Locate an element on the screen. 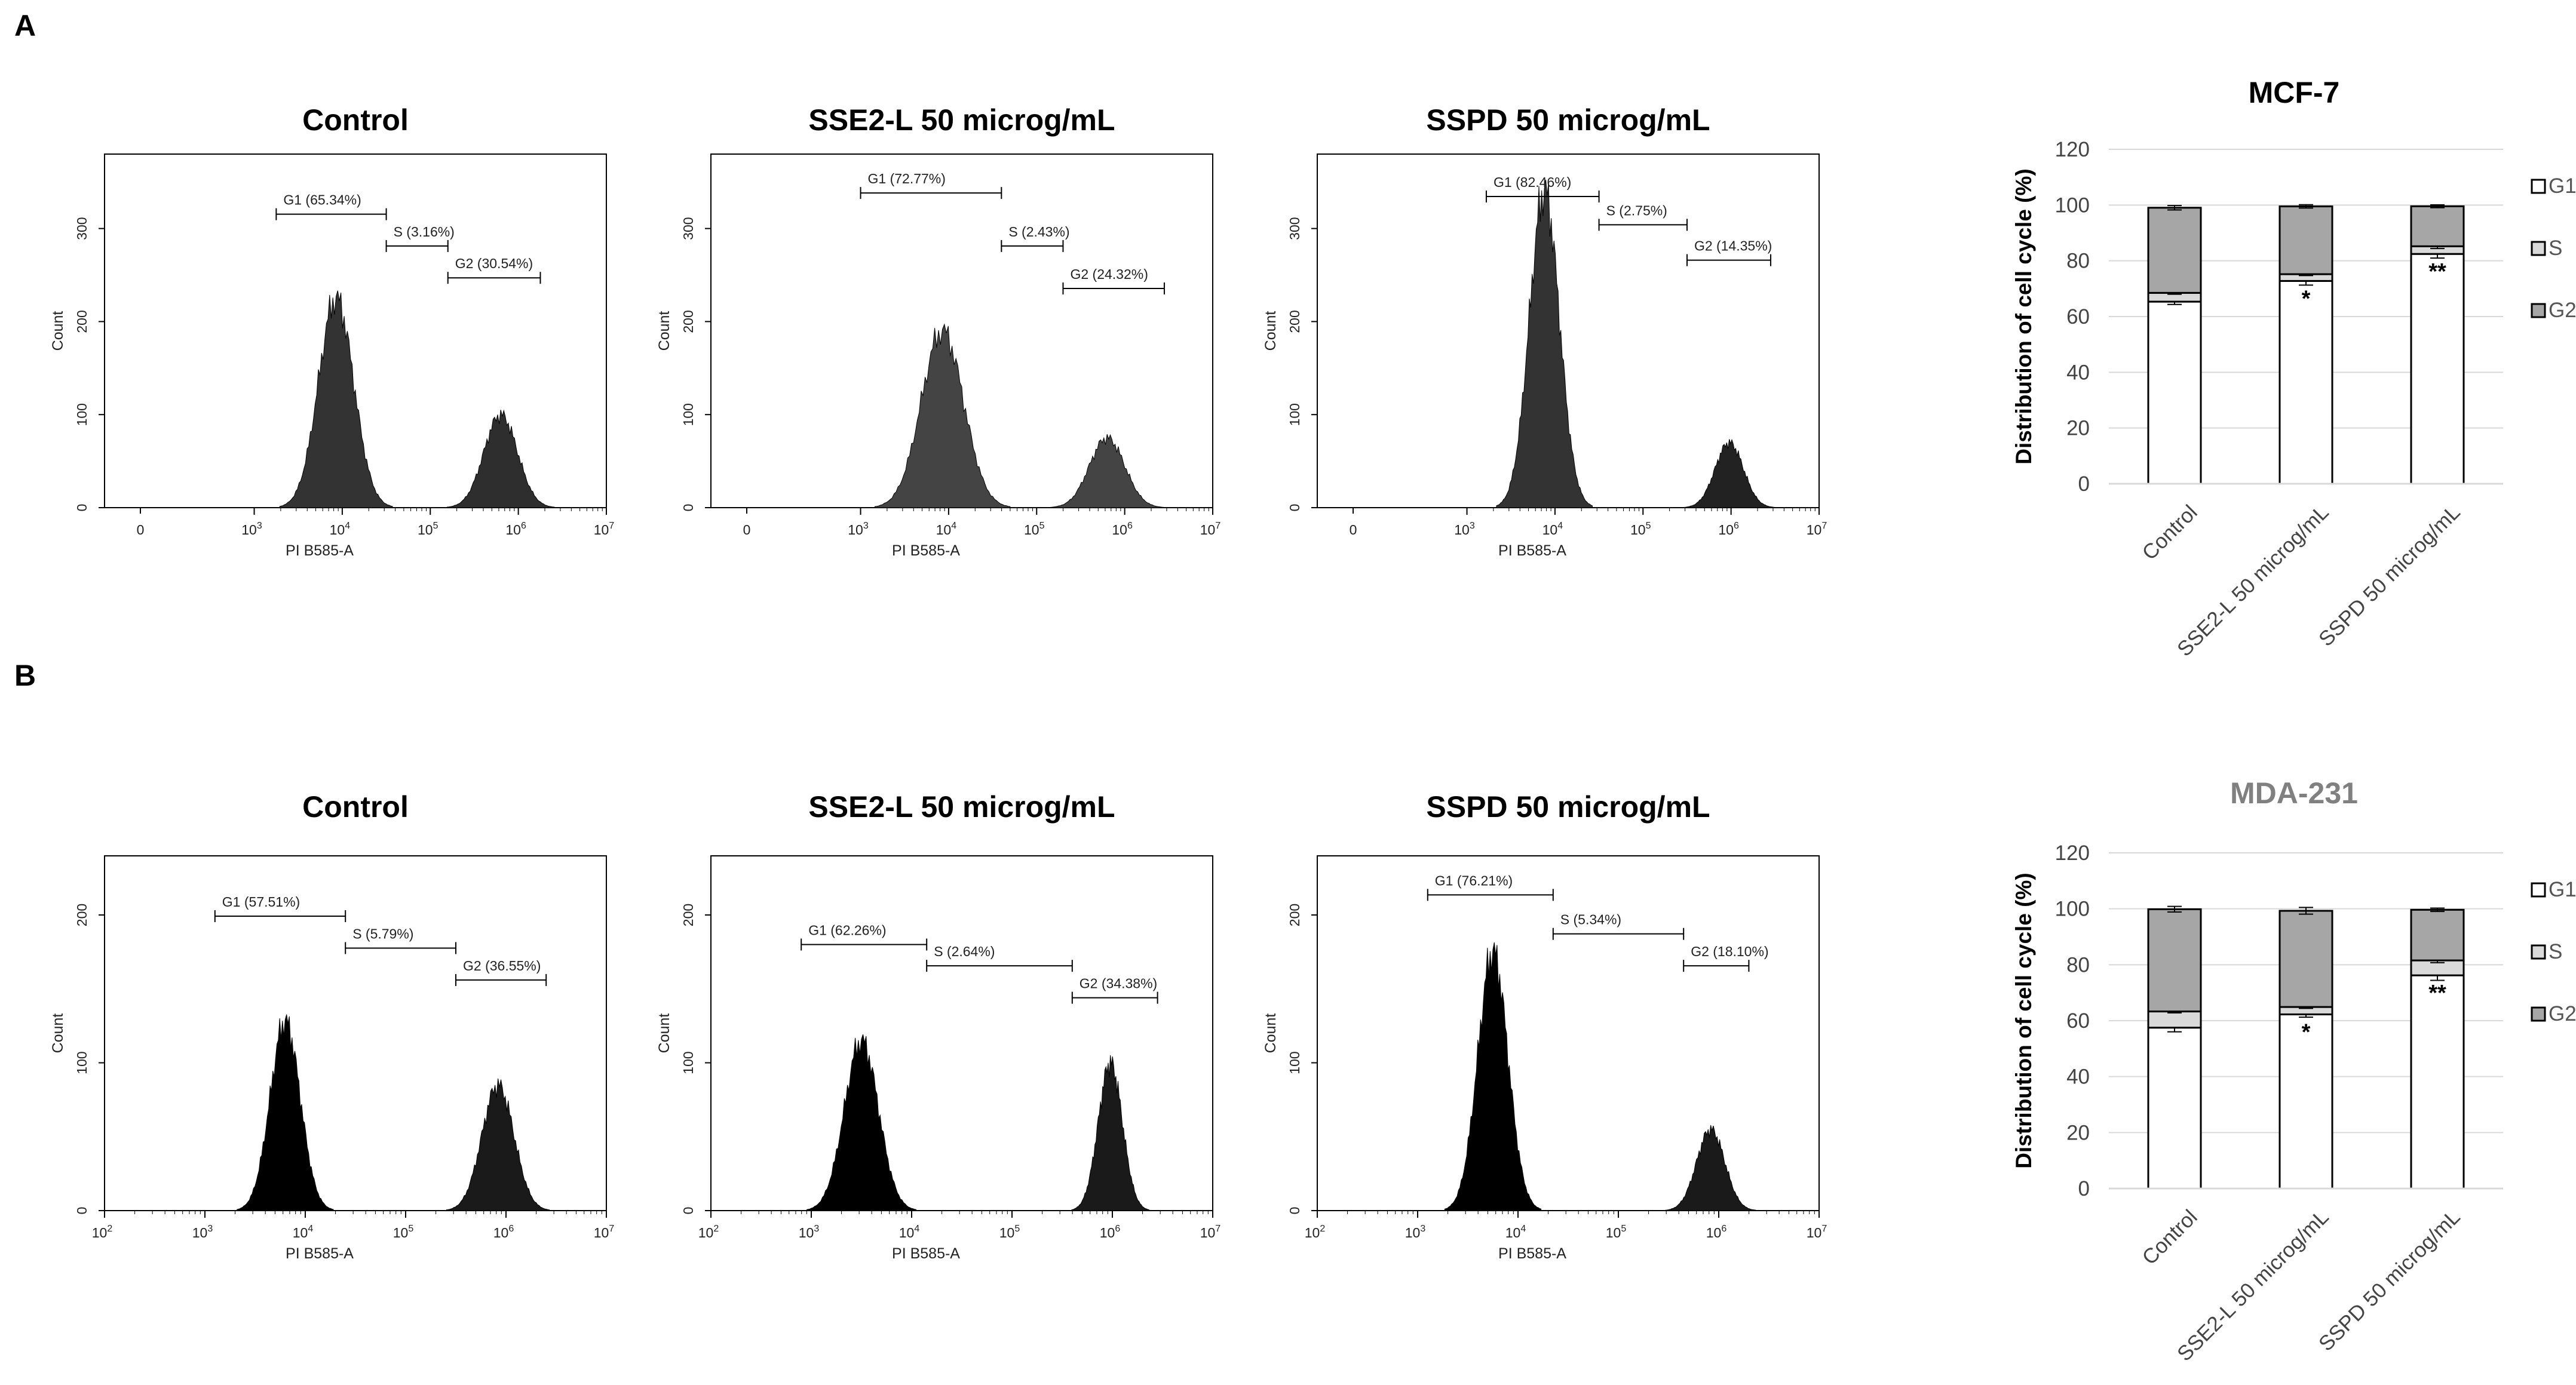 This screenshot has height=1385, width=2576. gate-g1: G1 (65.34%) is located at coordinates (331, 206).